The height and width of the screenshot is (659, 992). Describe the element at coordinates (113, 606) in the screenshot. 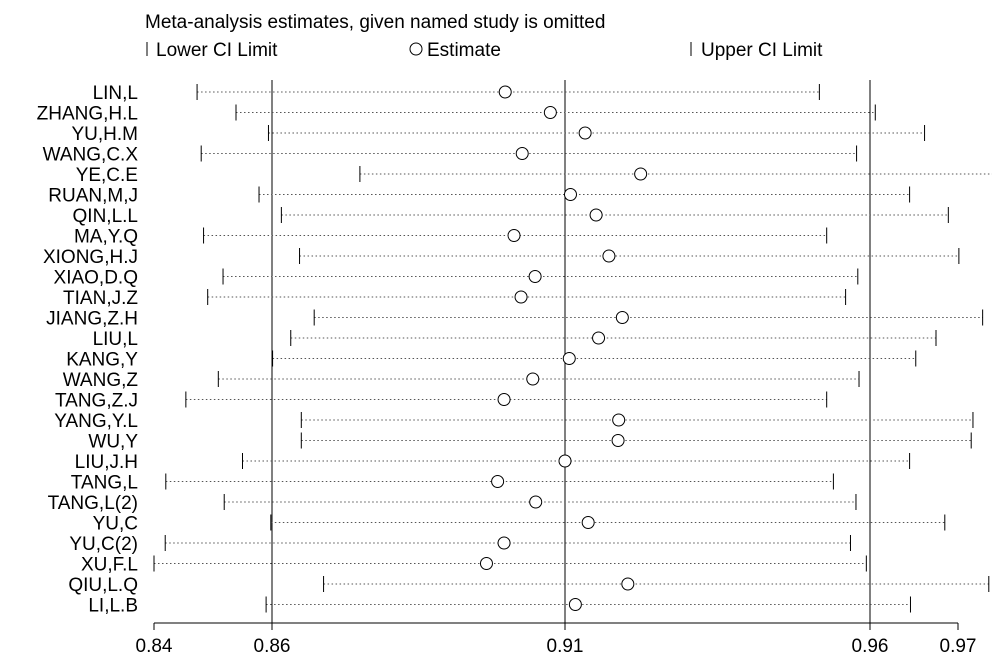

I see `study-label: LI,L.B` at that location.